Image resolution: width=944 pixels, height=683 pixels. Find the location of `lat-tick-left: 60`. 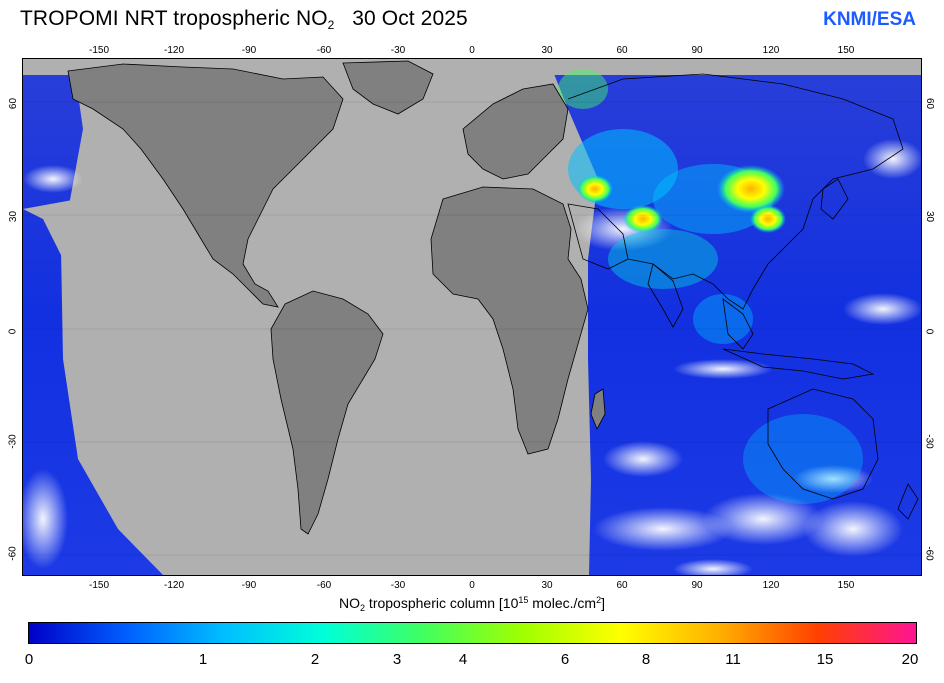

lat-tick-left: 60 is located at coordinates (14, 103).